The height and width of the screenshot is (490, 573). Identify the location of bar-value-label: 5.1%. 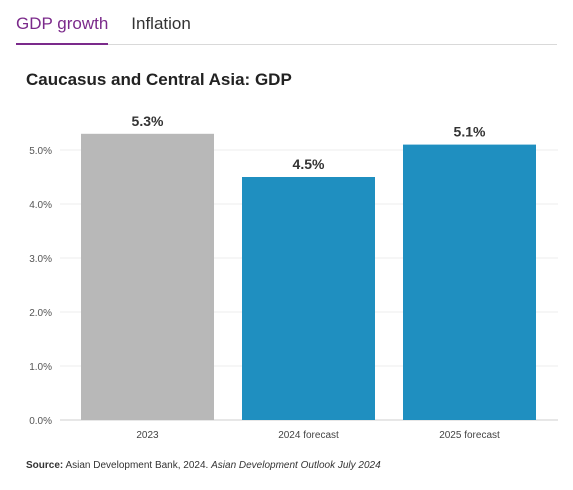
(470, 132).